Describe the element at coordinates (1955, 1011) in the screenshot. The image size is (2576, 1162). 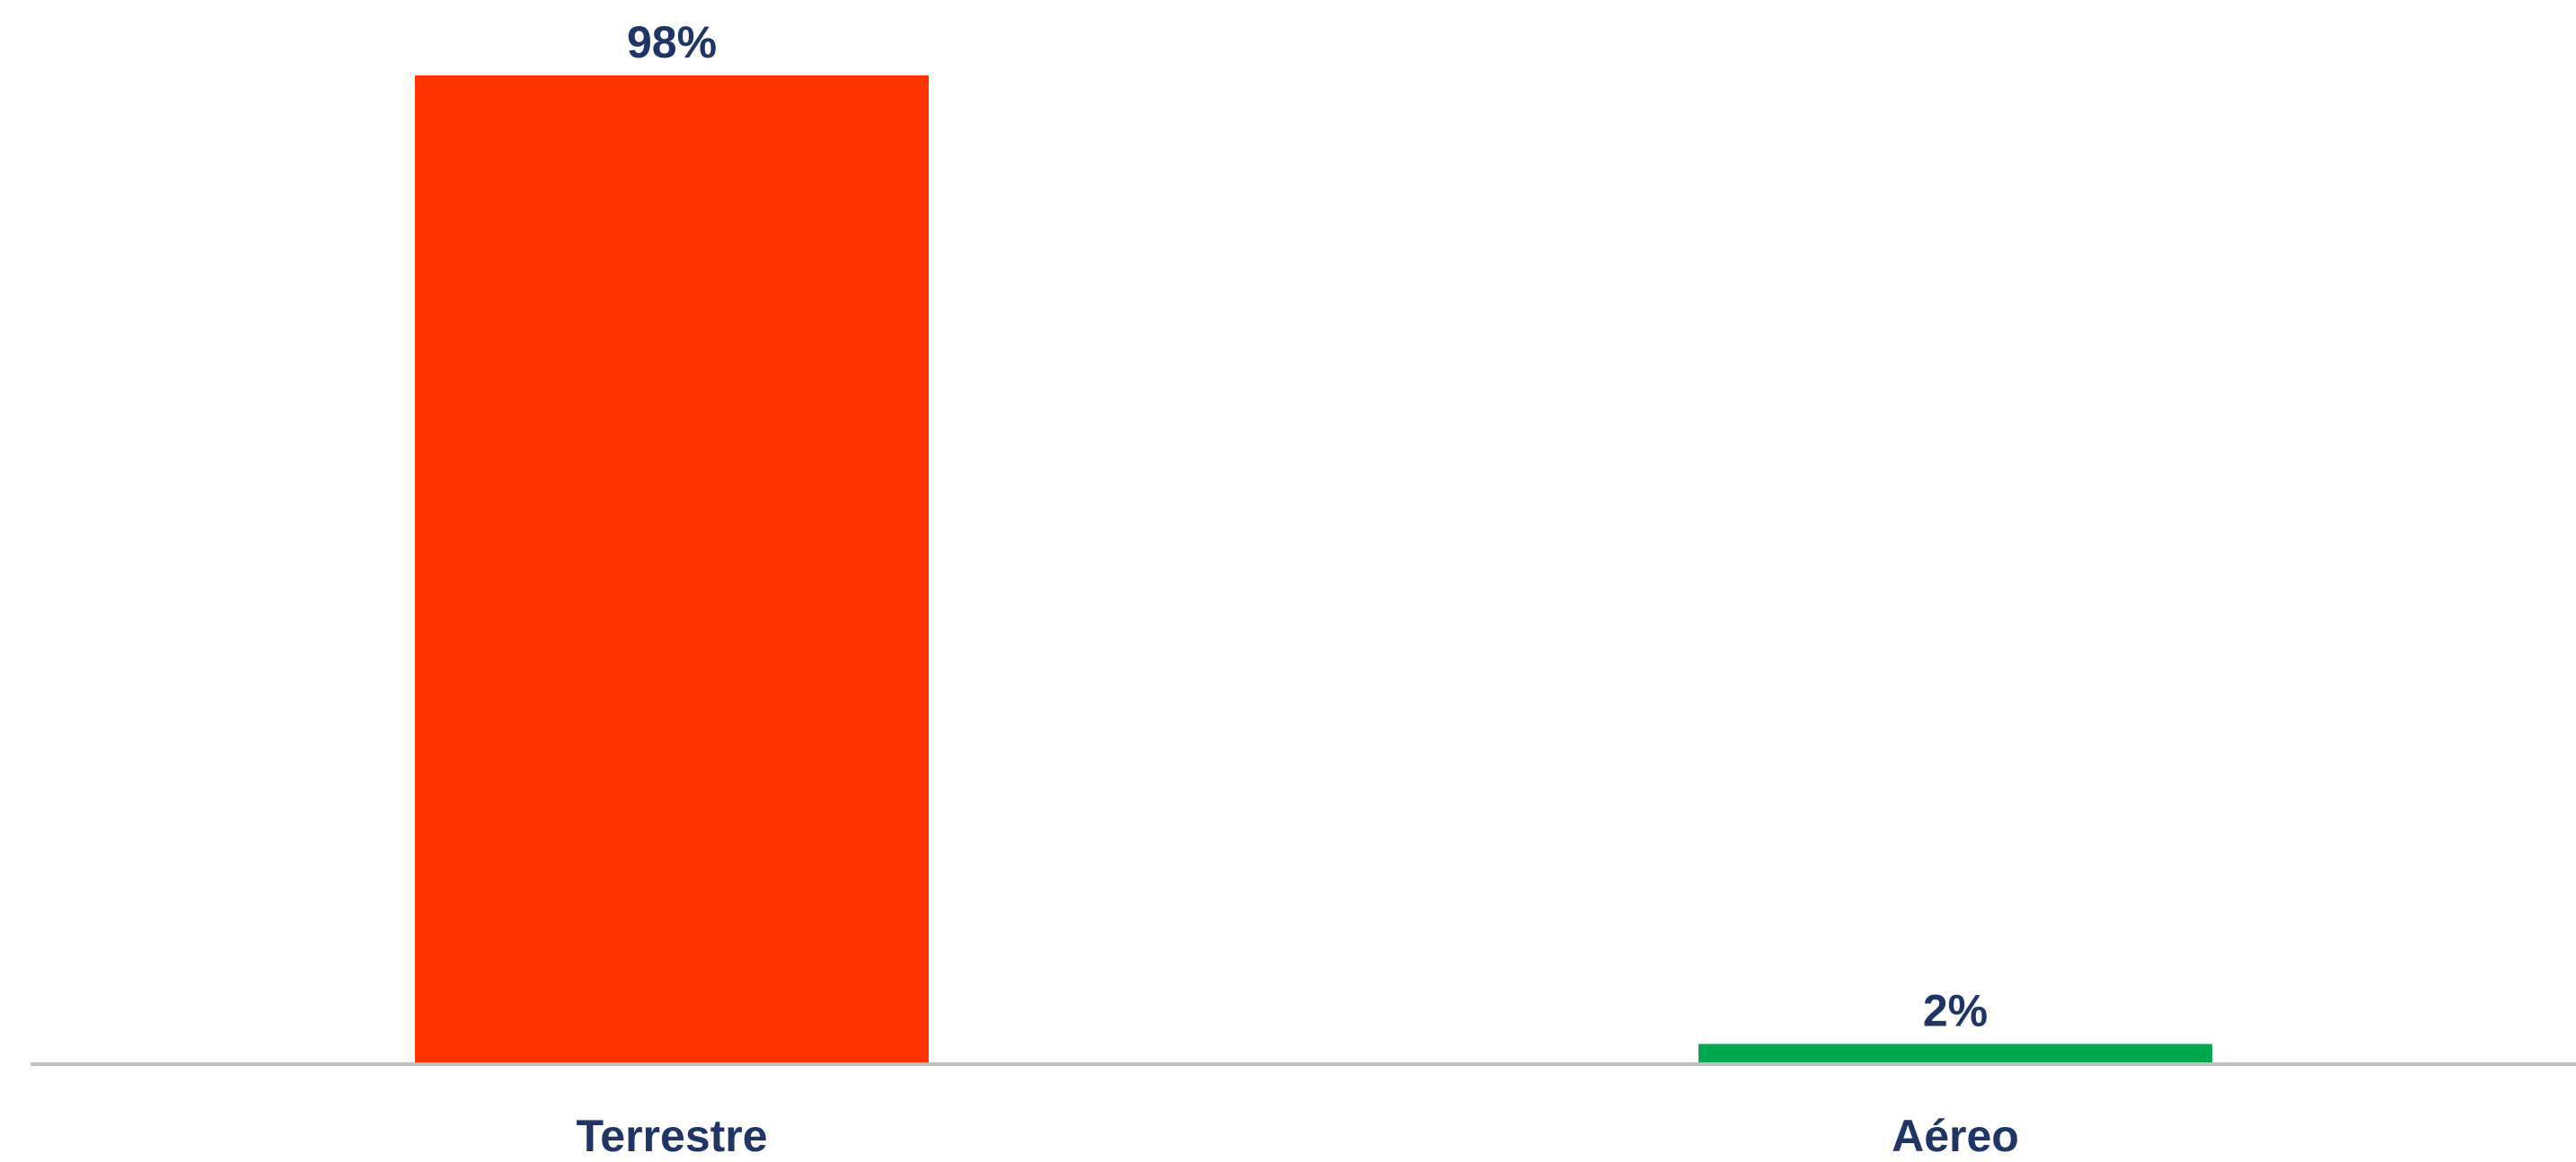
I see `data-label-aereo: 2%` at that location.